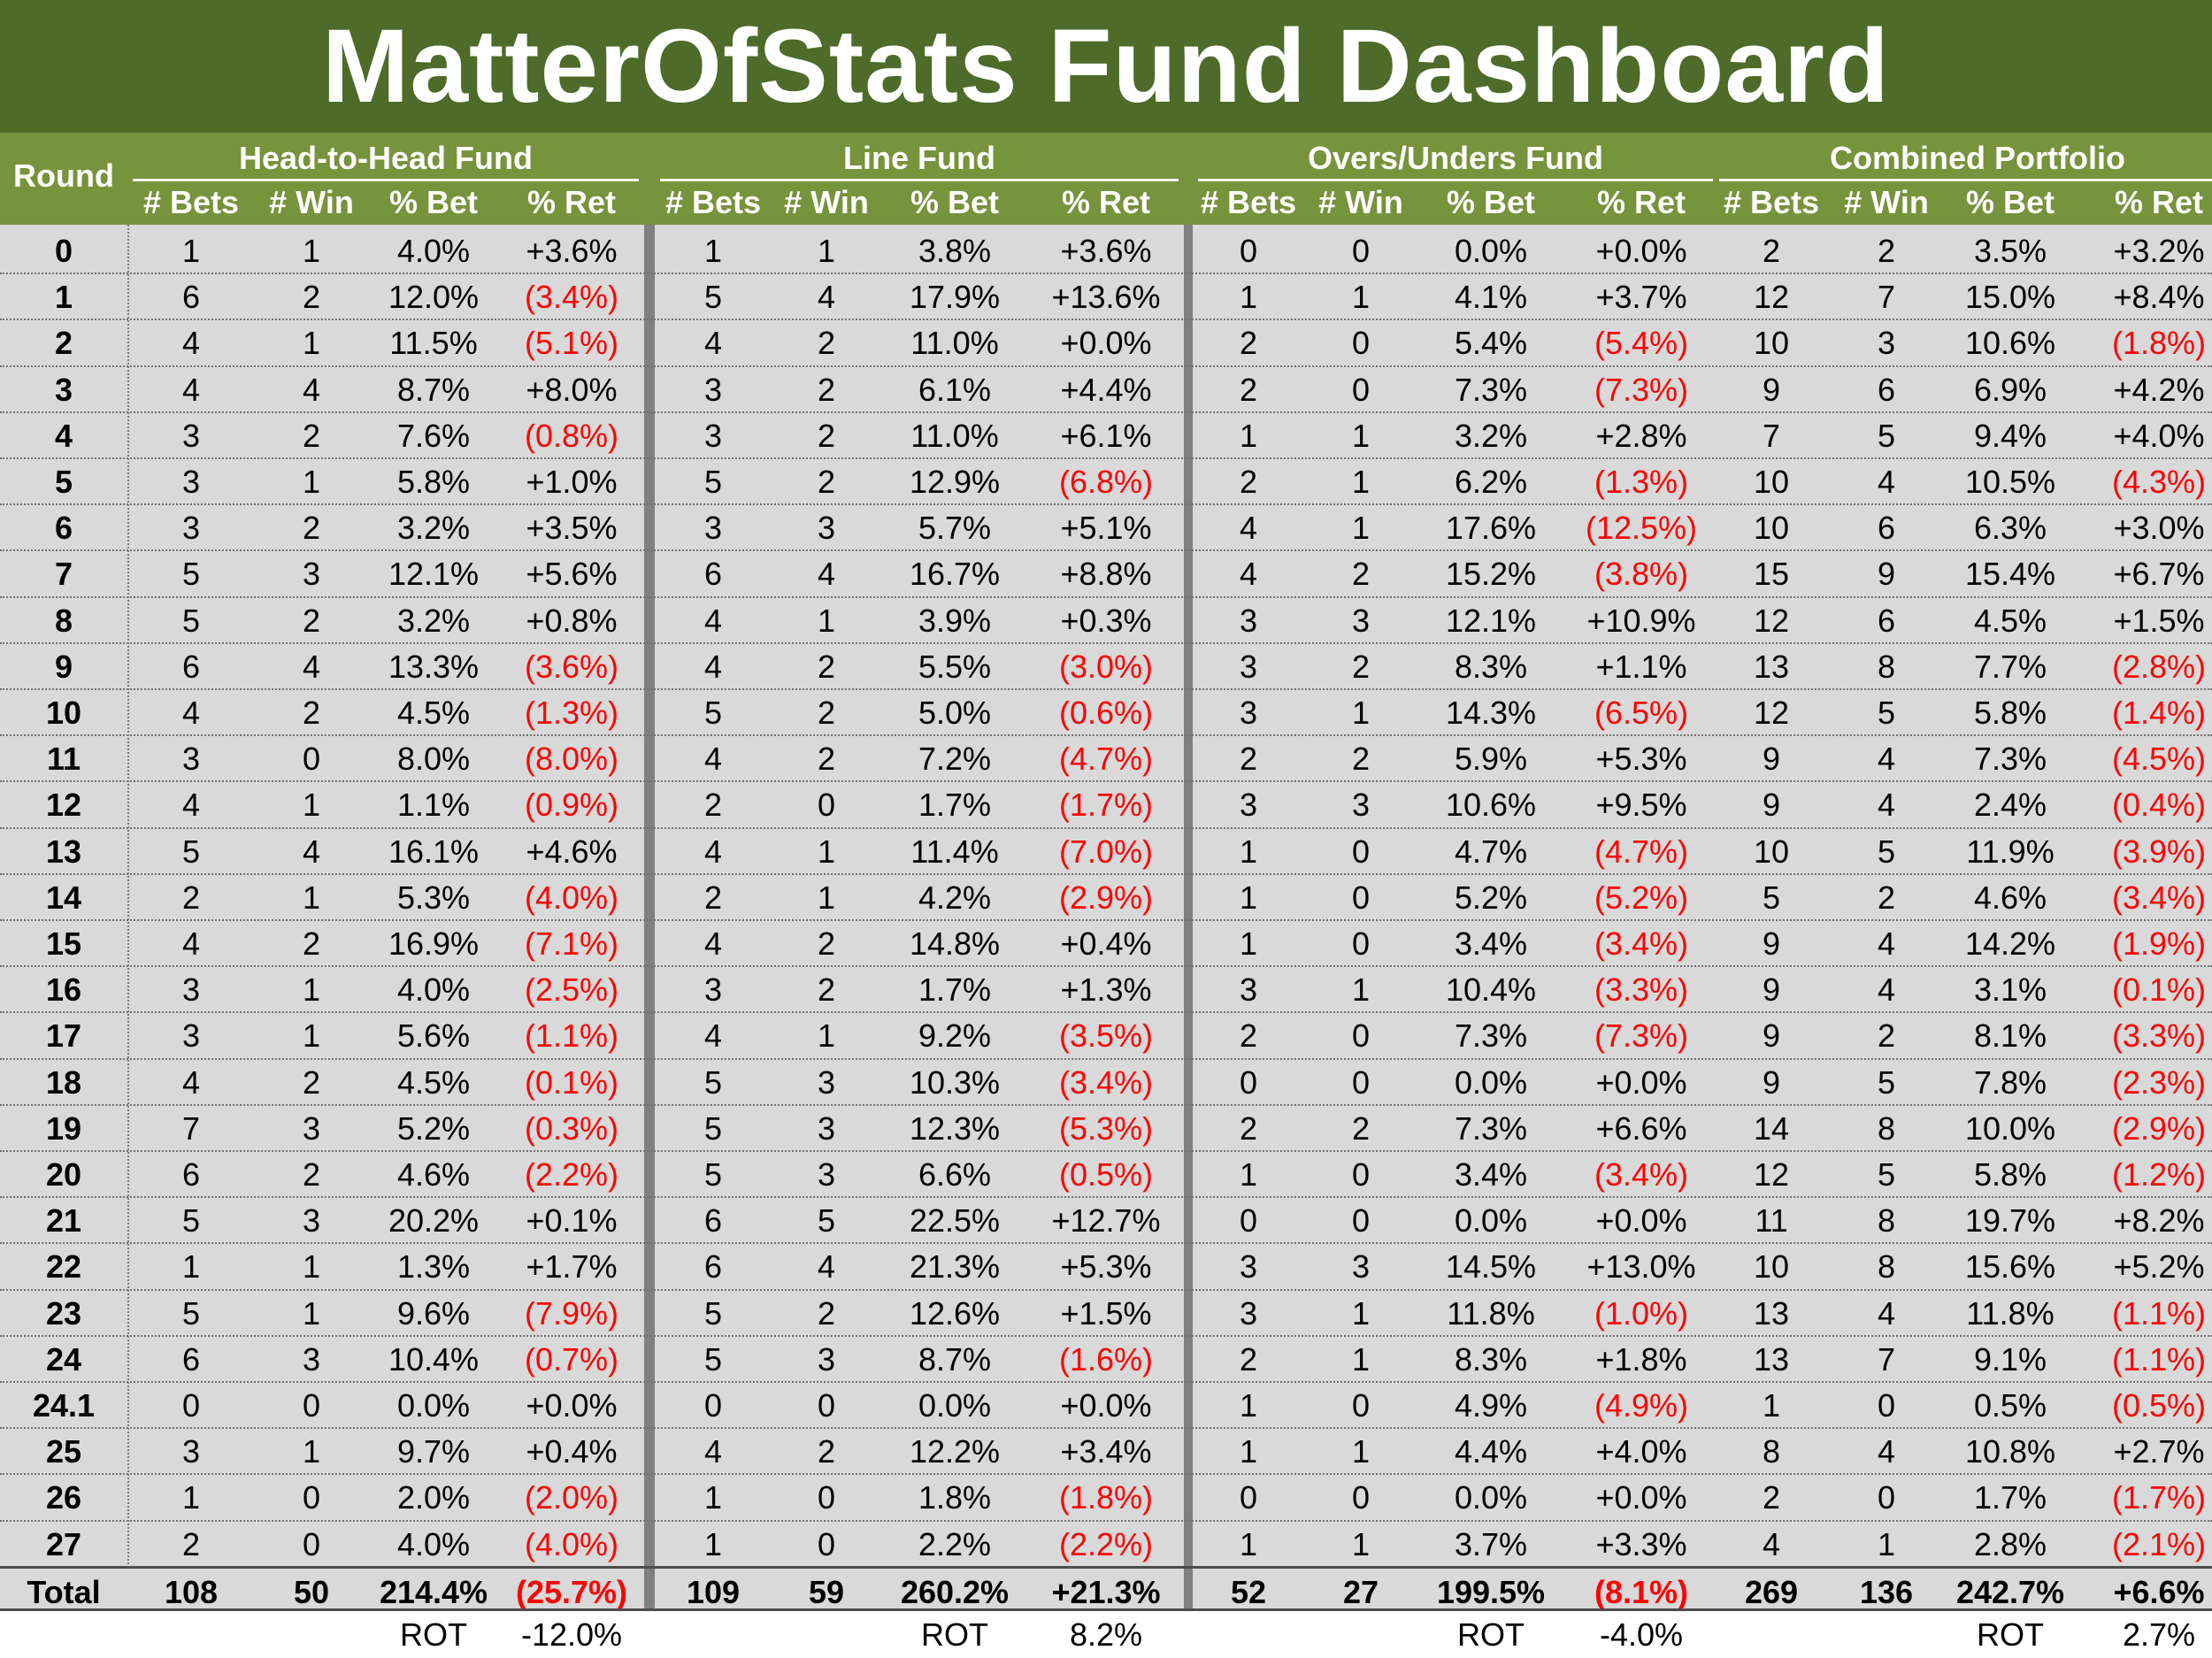 Image resolution: width=2212 pixels, height=1658 pixels. I want to click on wins-count: 2, so click(826, 713).